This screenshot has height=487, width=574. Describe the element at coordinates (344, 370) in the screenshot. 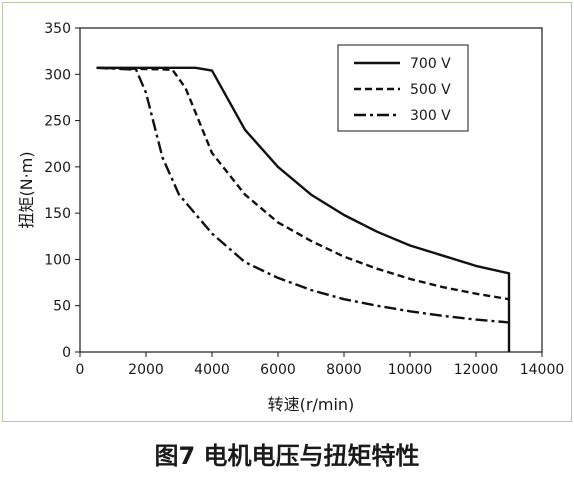

I see `x-tick-label: 8000` at that location.